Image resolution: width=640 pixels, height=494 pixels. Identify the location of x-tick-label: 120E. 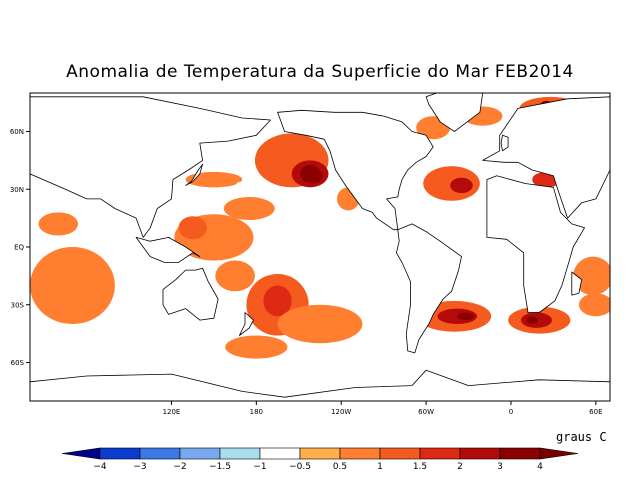
(172, 412).